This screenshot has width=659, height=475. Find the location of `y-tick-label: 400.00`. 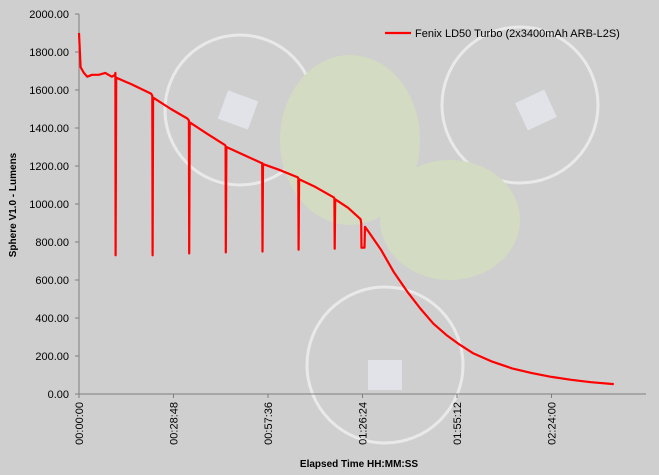

y-tick-label: 400.00 is located at coordinates (52, 319).